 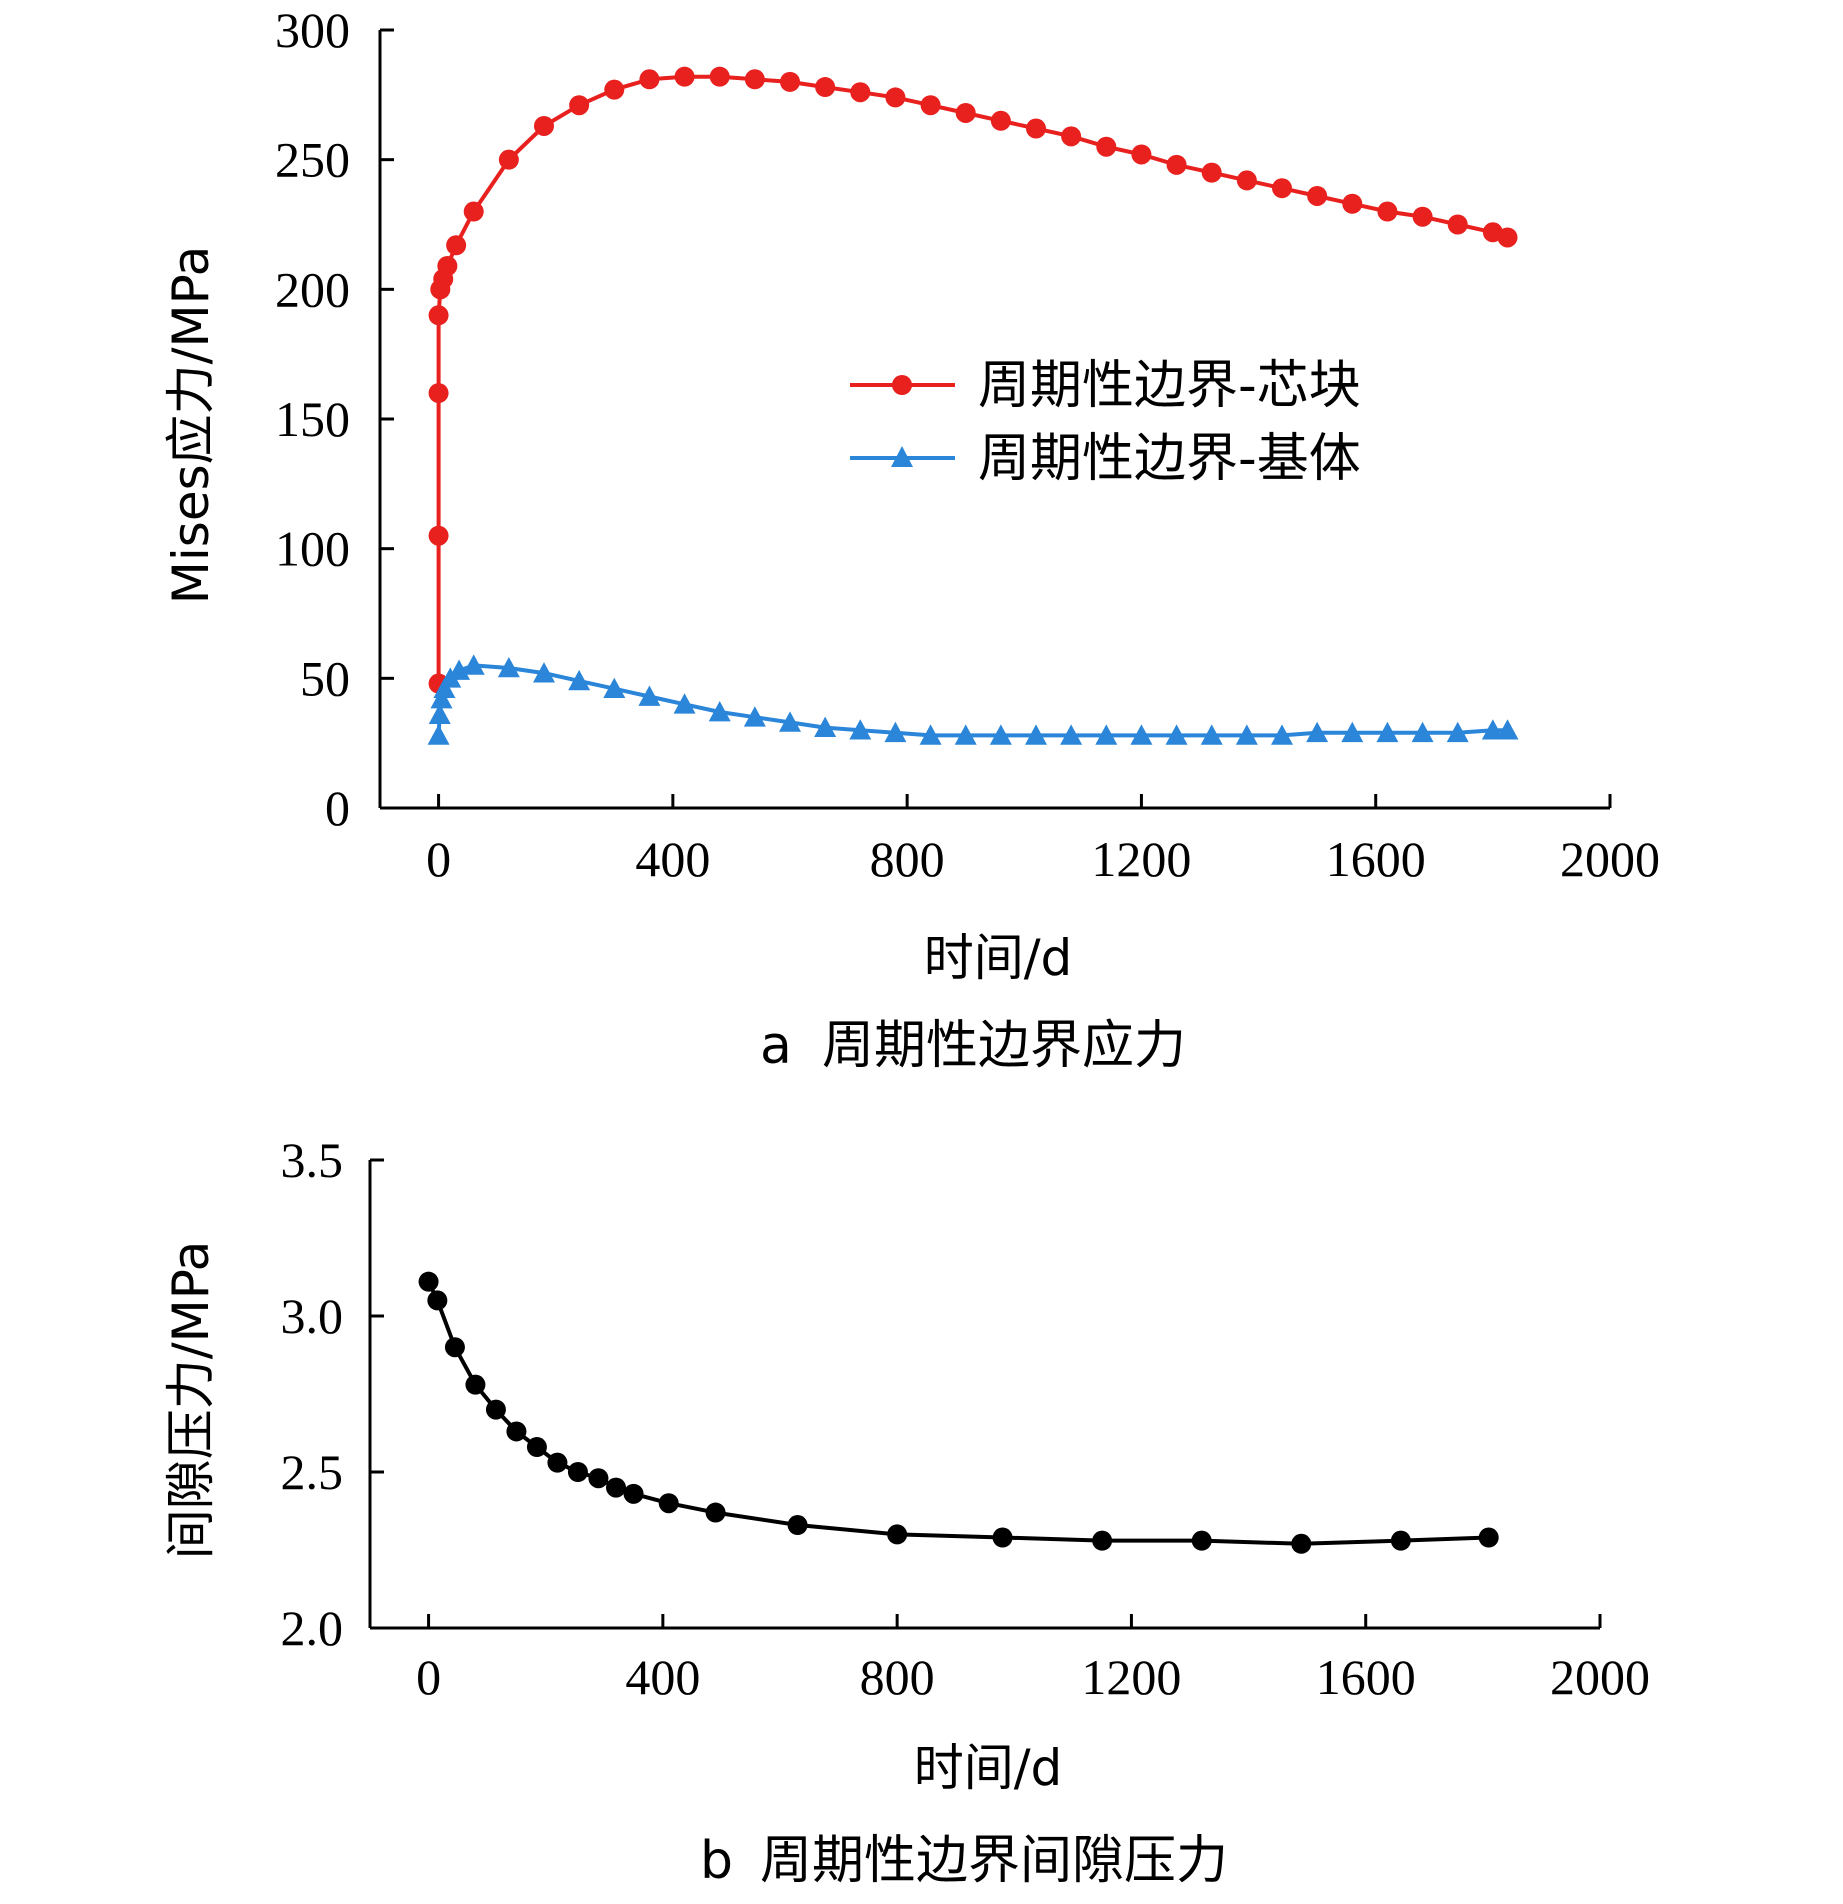 I want to click on legend-item-core: 周期性边界-芯块, so click(x=1105, y=386).